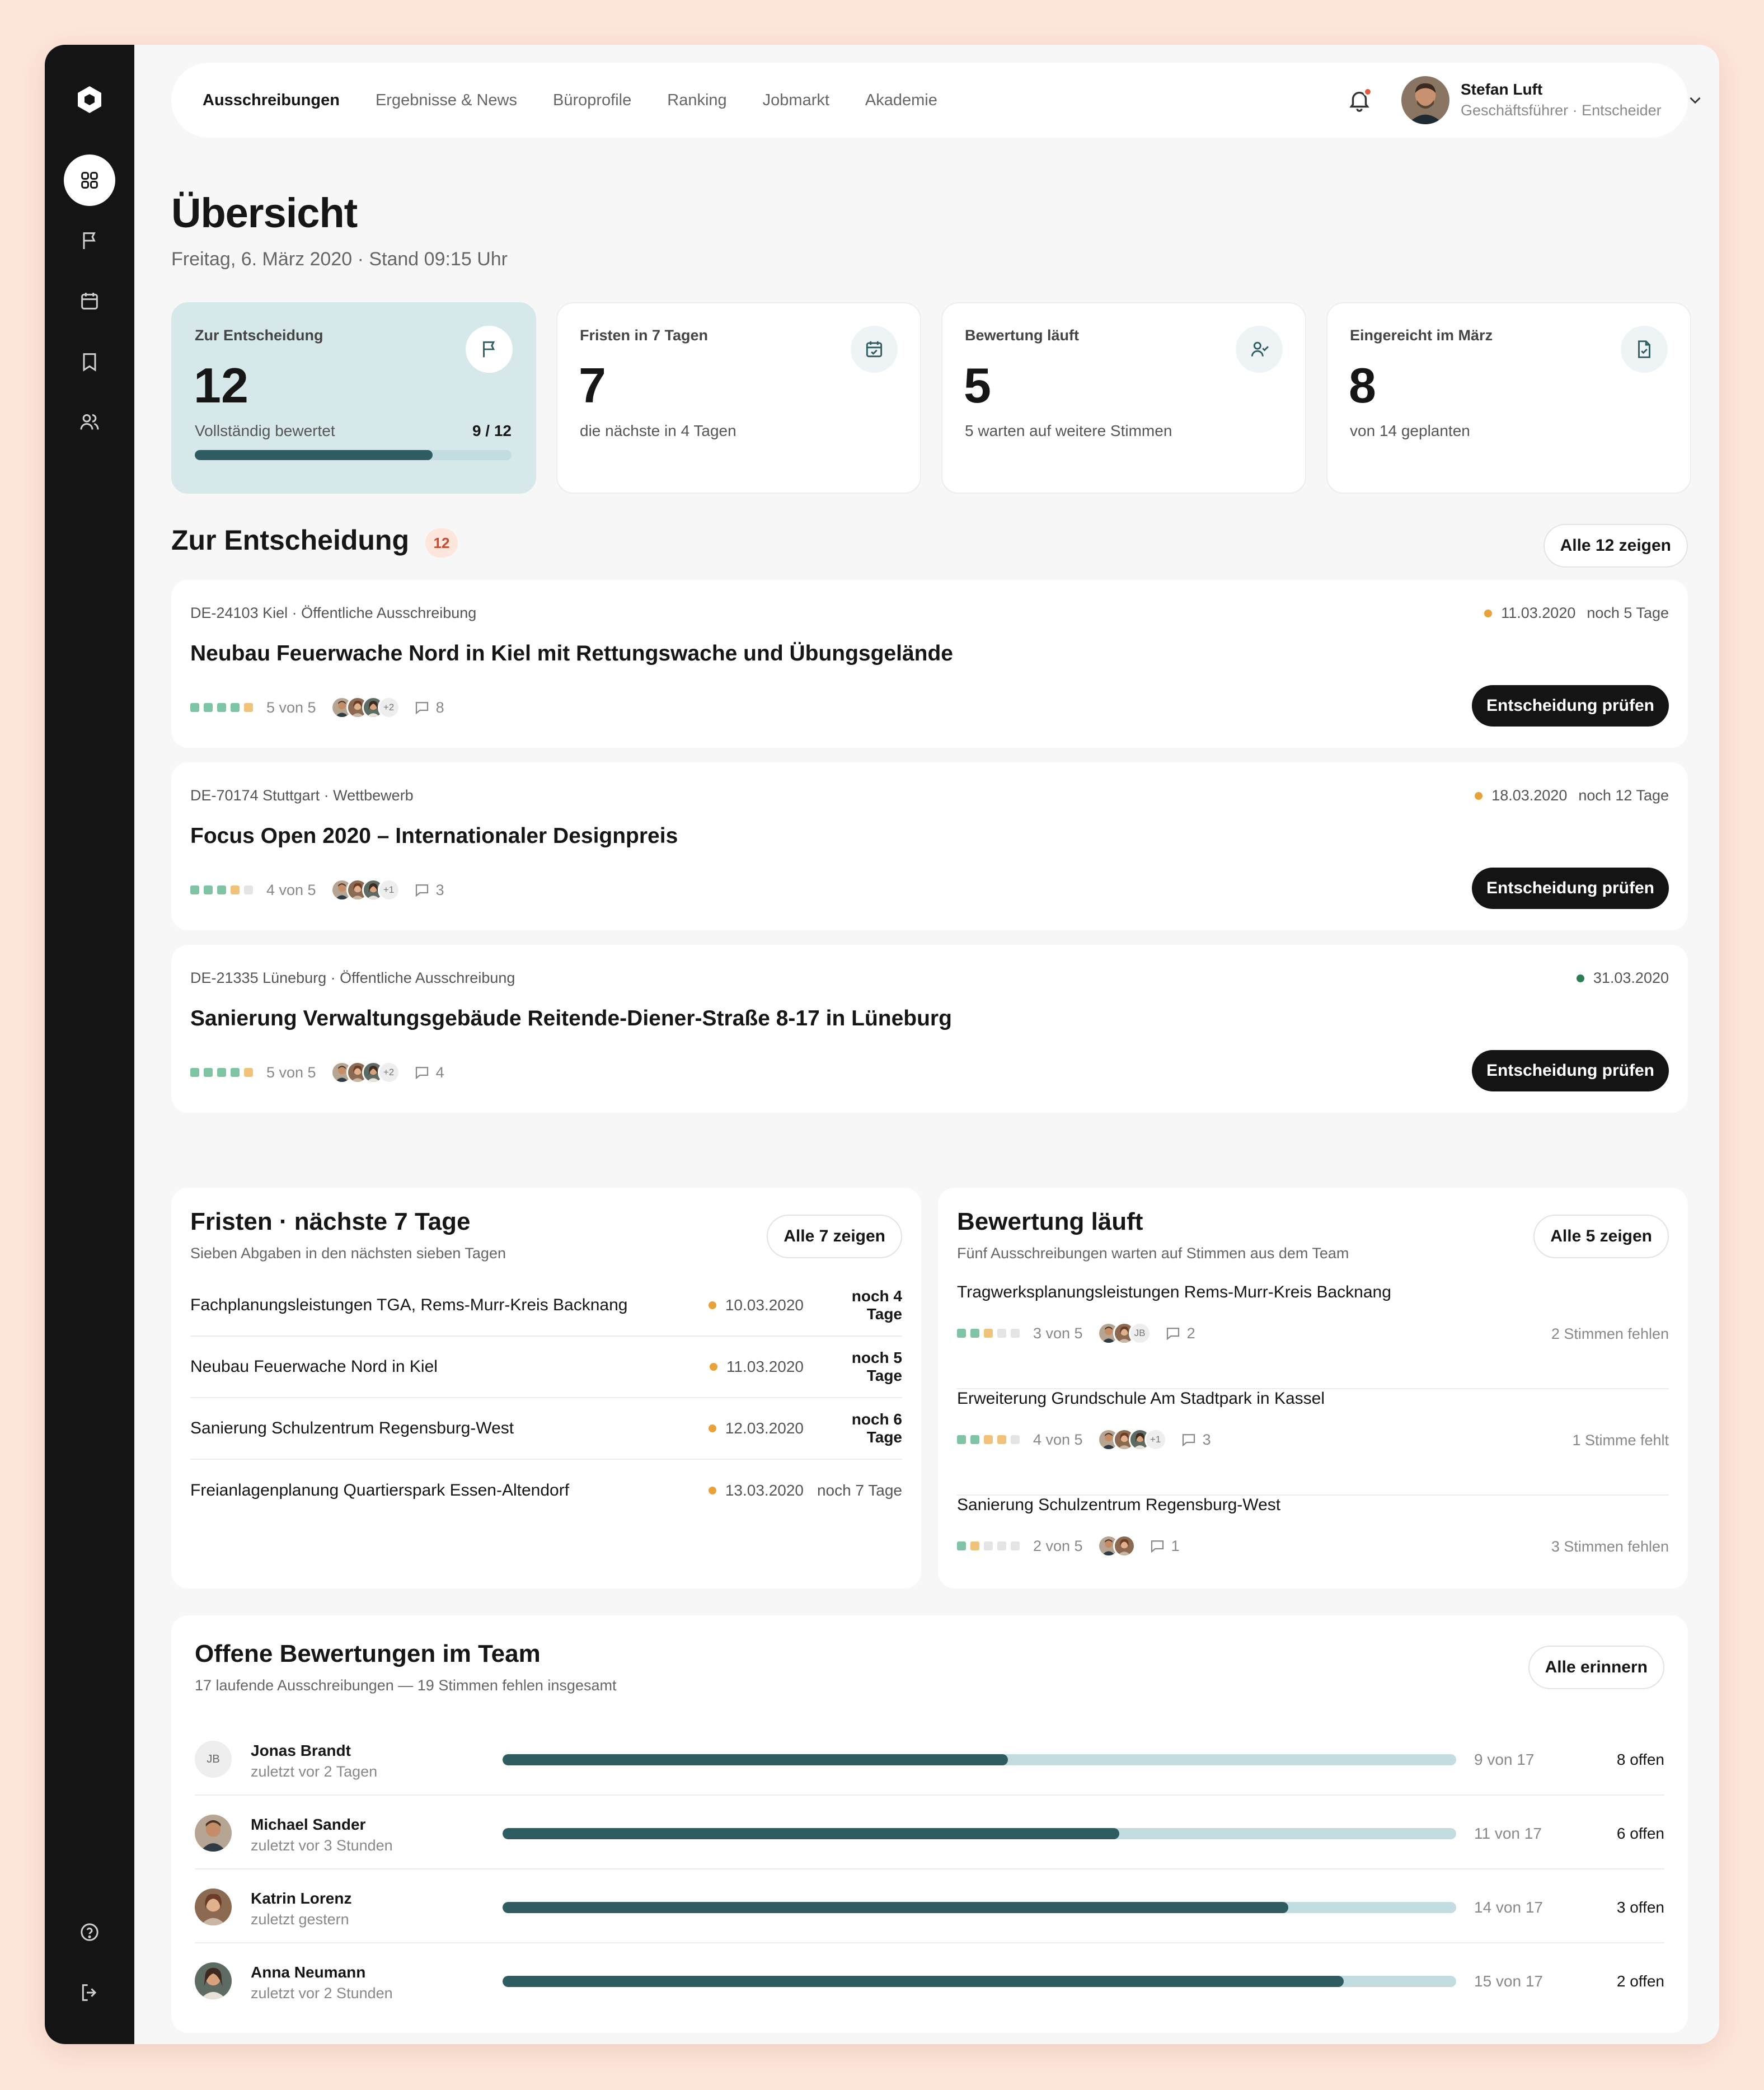  Describe the element at coordinates (811, 1834) in the screenshot. I see `member-progress-fill` at that location.